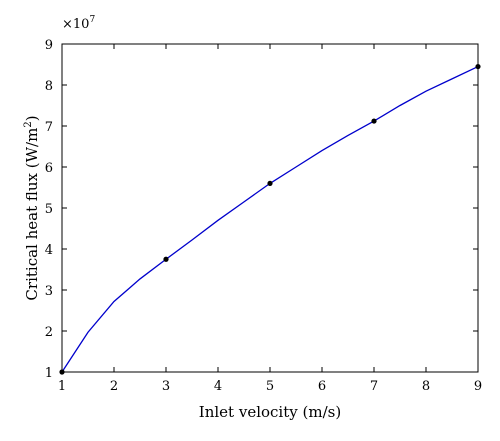  I want to click on x-tick-label: 8, so click(426, 386).